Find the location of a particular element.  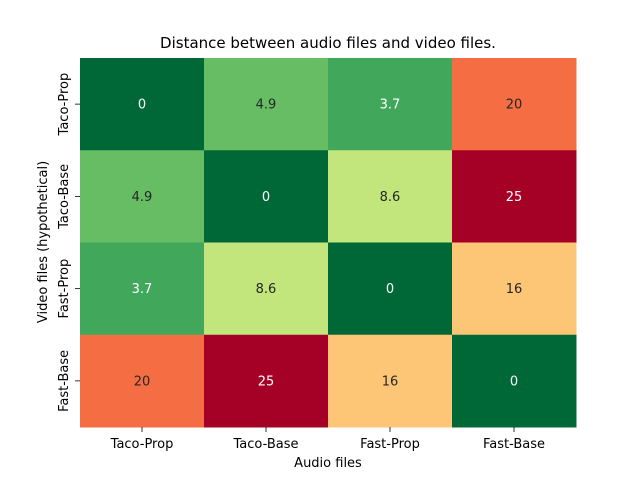

y-tick-label: Taco-Prop is located at coordinates (64, 105).